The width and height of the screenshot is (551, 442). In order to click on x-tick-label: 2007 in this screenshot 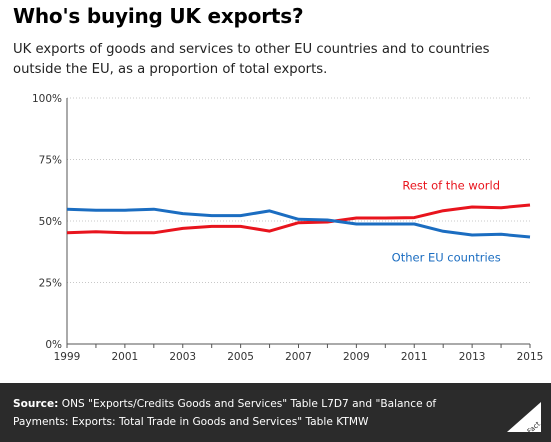, I will do `click(298, 357)`.